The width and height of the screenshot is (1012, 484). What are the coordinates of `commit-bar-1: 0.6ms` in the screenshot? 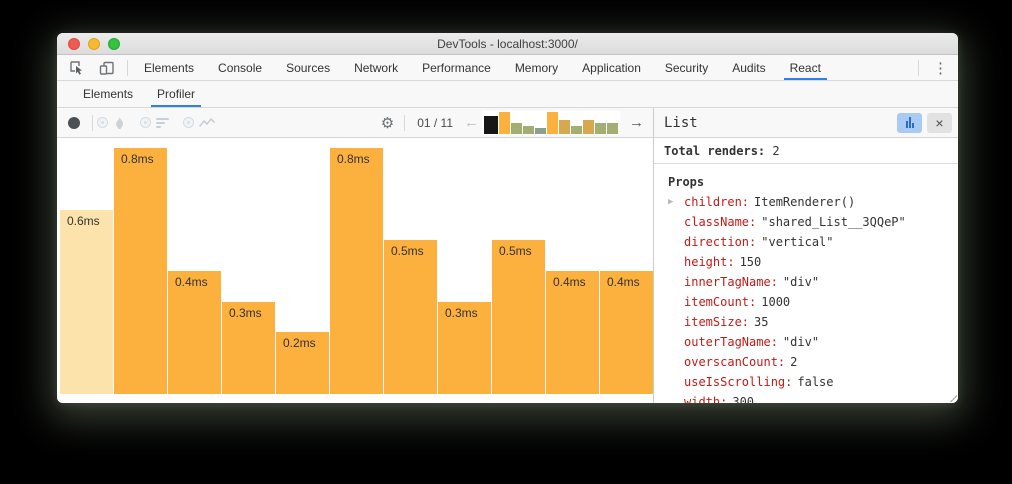 It's located at (86, 302).